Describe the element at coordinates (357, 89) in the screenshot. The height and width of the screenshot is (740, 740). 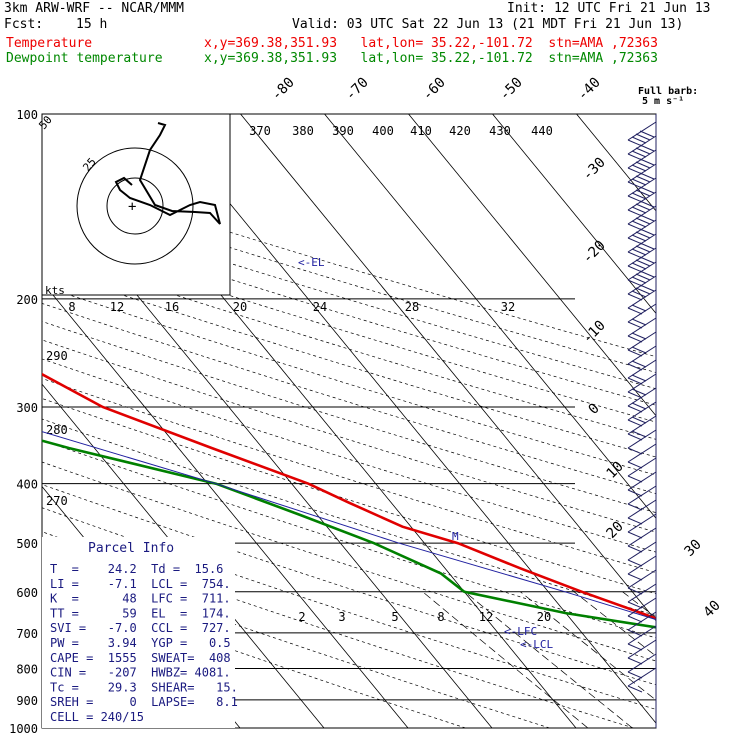
I see `isotherm-label: -70` at that location.